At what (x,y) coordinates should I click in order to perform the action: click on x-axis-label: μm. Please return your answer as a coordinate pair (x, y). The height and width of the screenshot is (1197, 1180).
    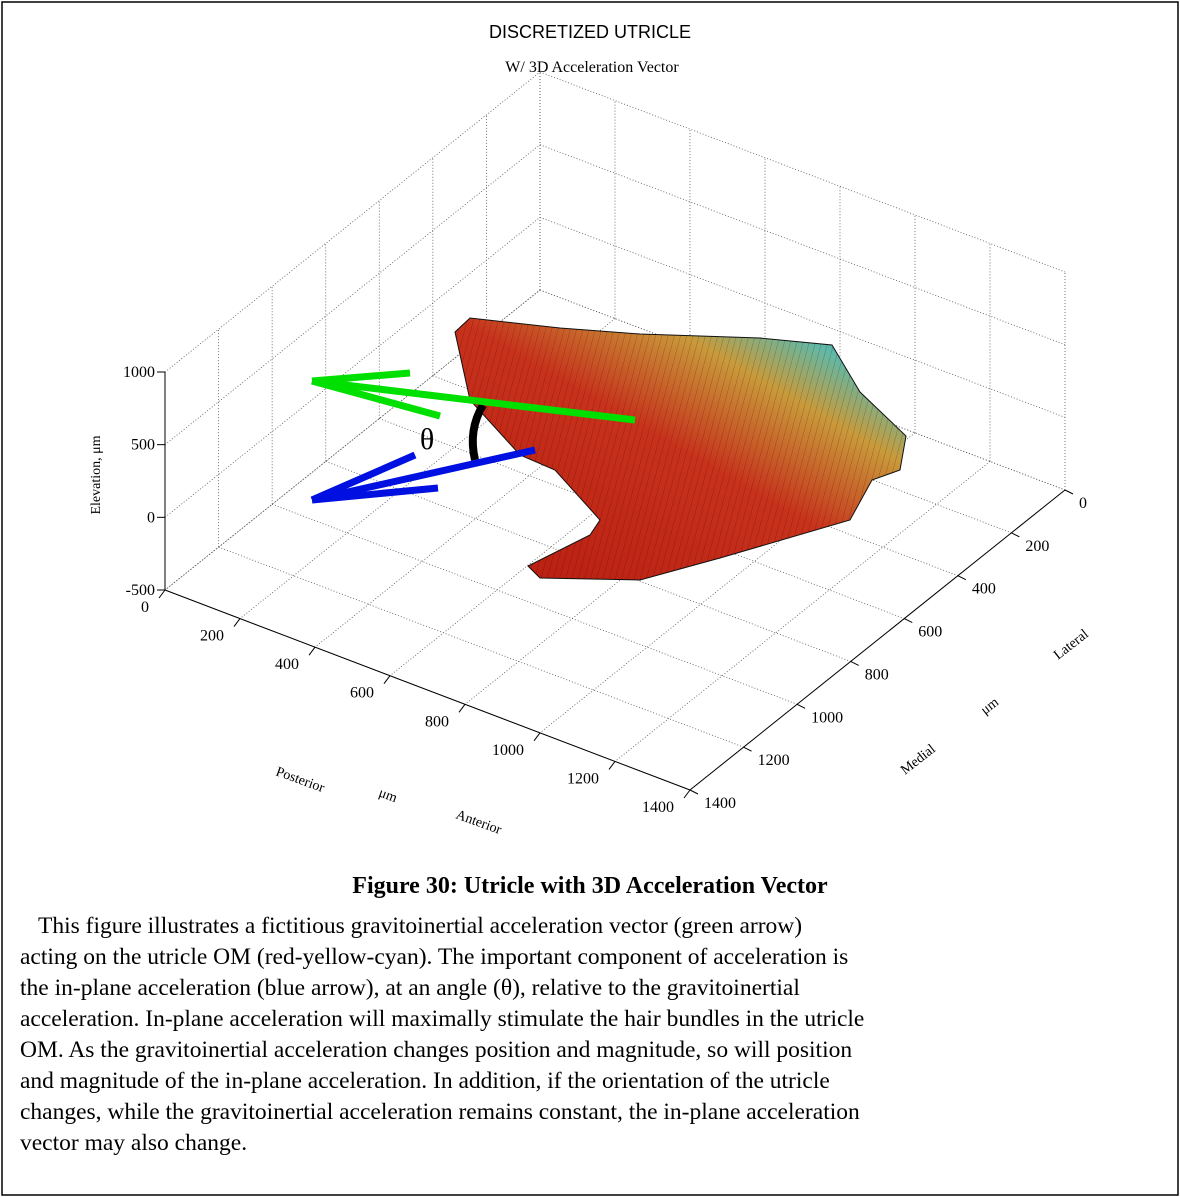
    Looking at the image, I should click on (388, 796).